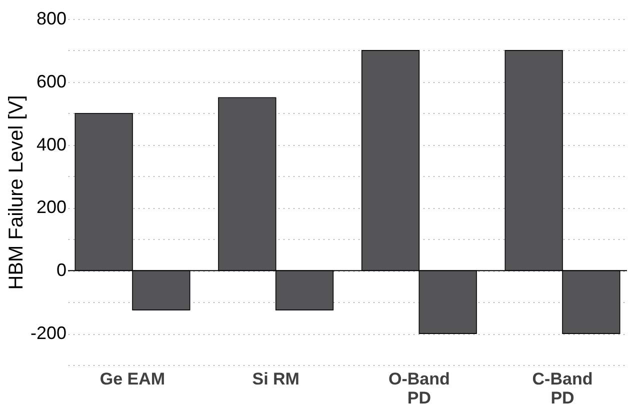 This screenshot has height=411, width=638. I want to click on y-axis-title: HBM Failure Level [V], so click(16, 192).